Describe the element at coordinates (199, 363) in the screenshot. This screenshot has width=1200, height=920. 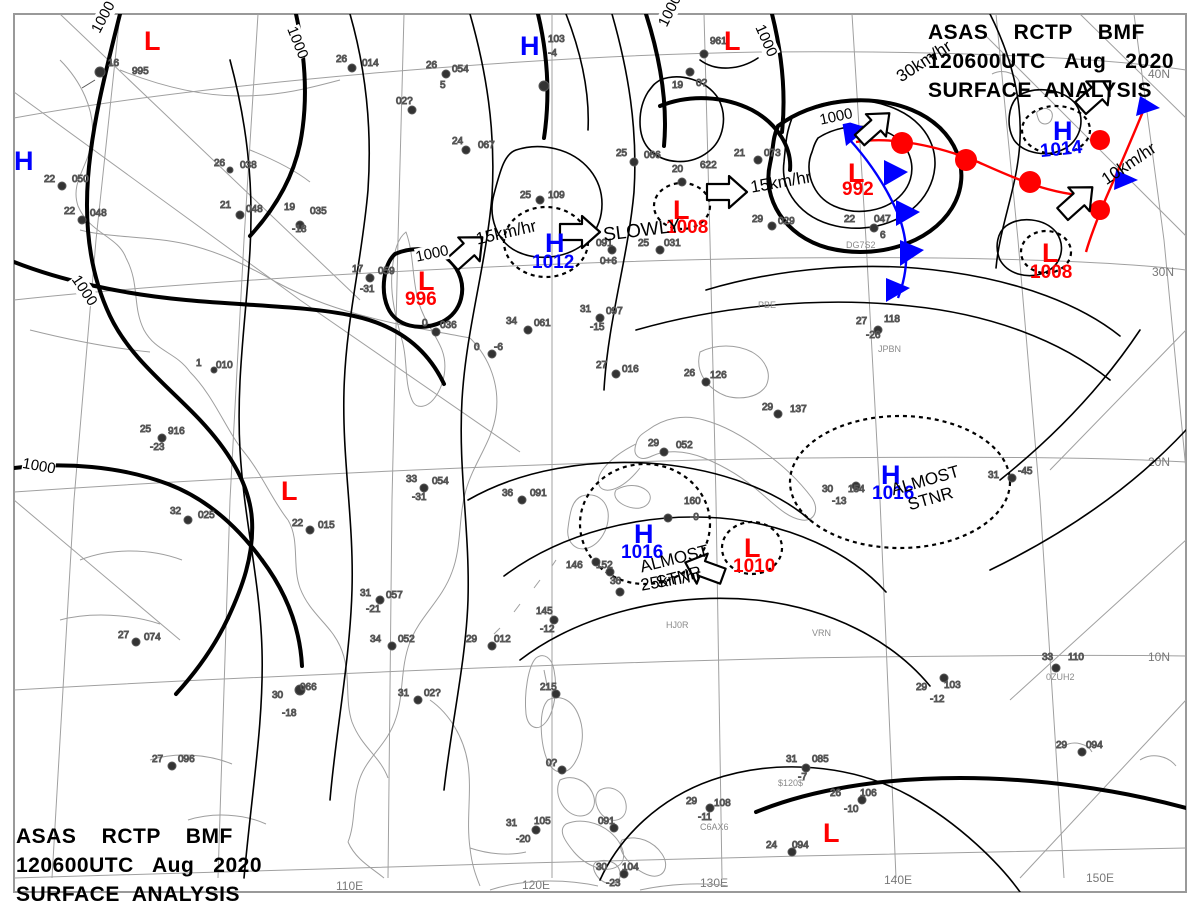
I see `svg-text: 1` at that location.